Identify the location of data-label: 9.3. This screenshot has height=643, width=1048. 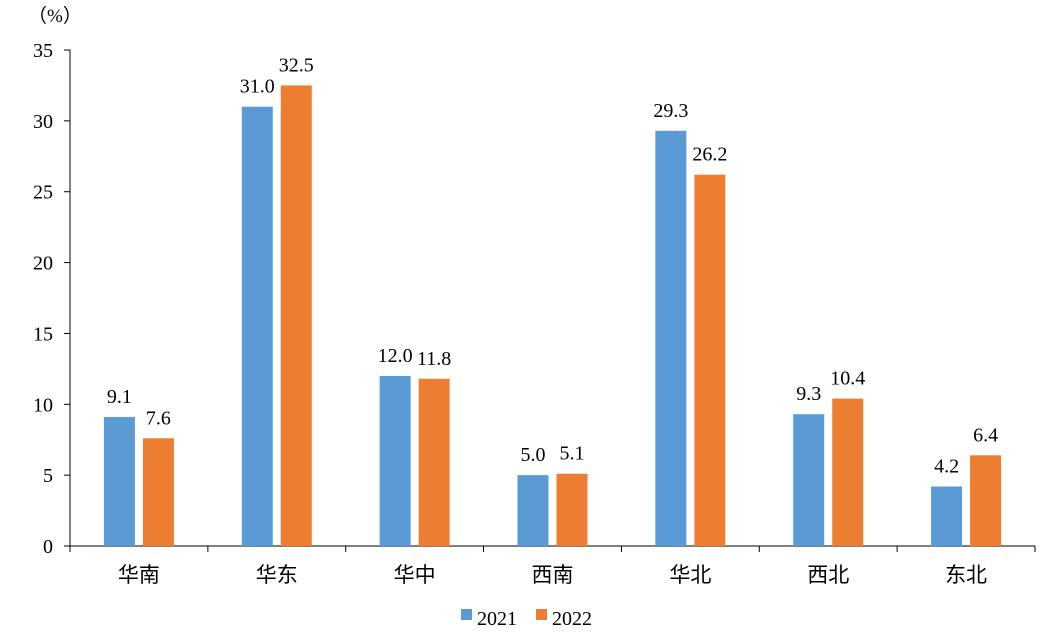
(808, 394).